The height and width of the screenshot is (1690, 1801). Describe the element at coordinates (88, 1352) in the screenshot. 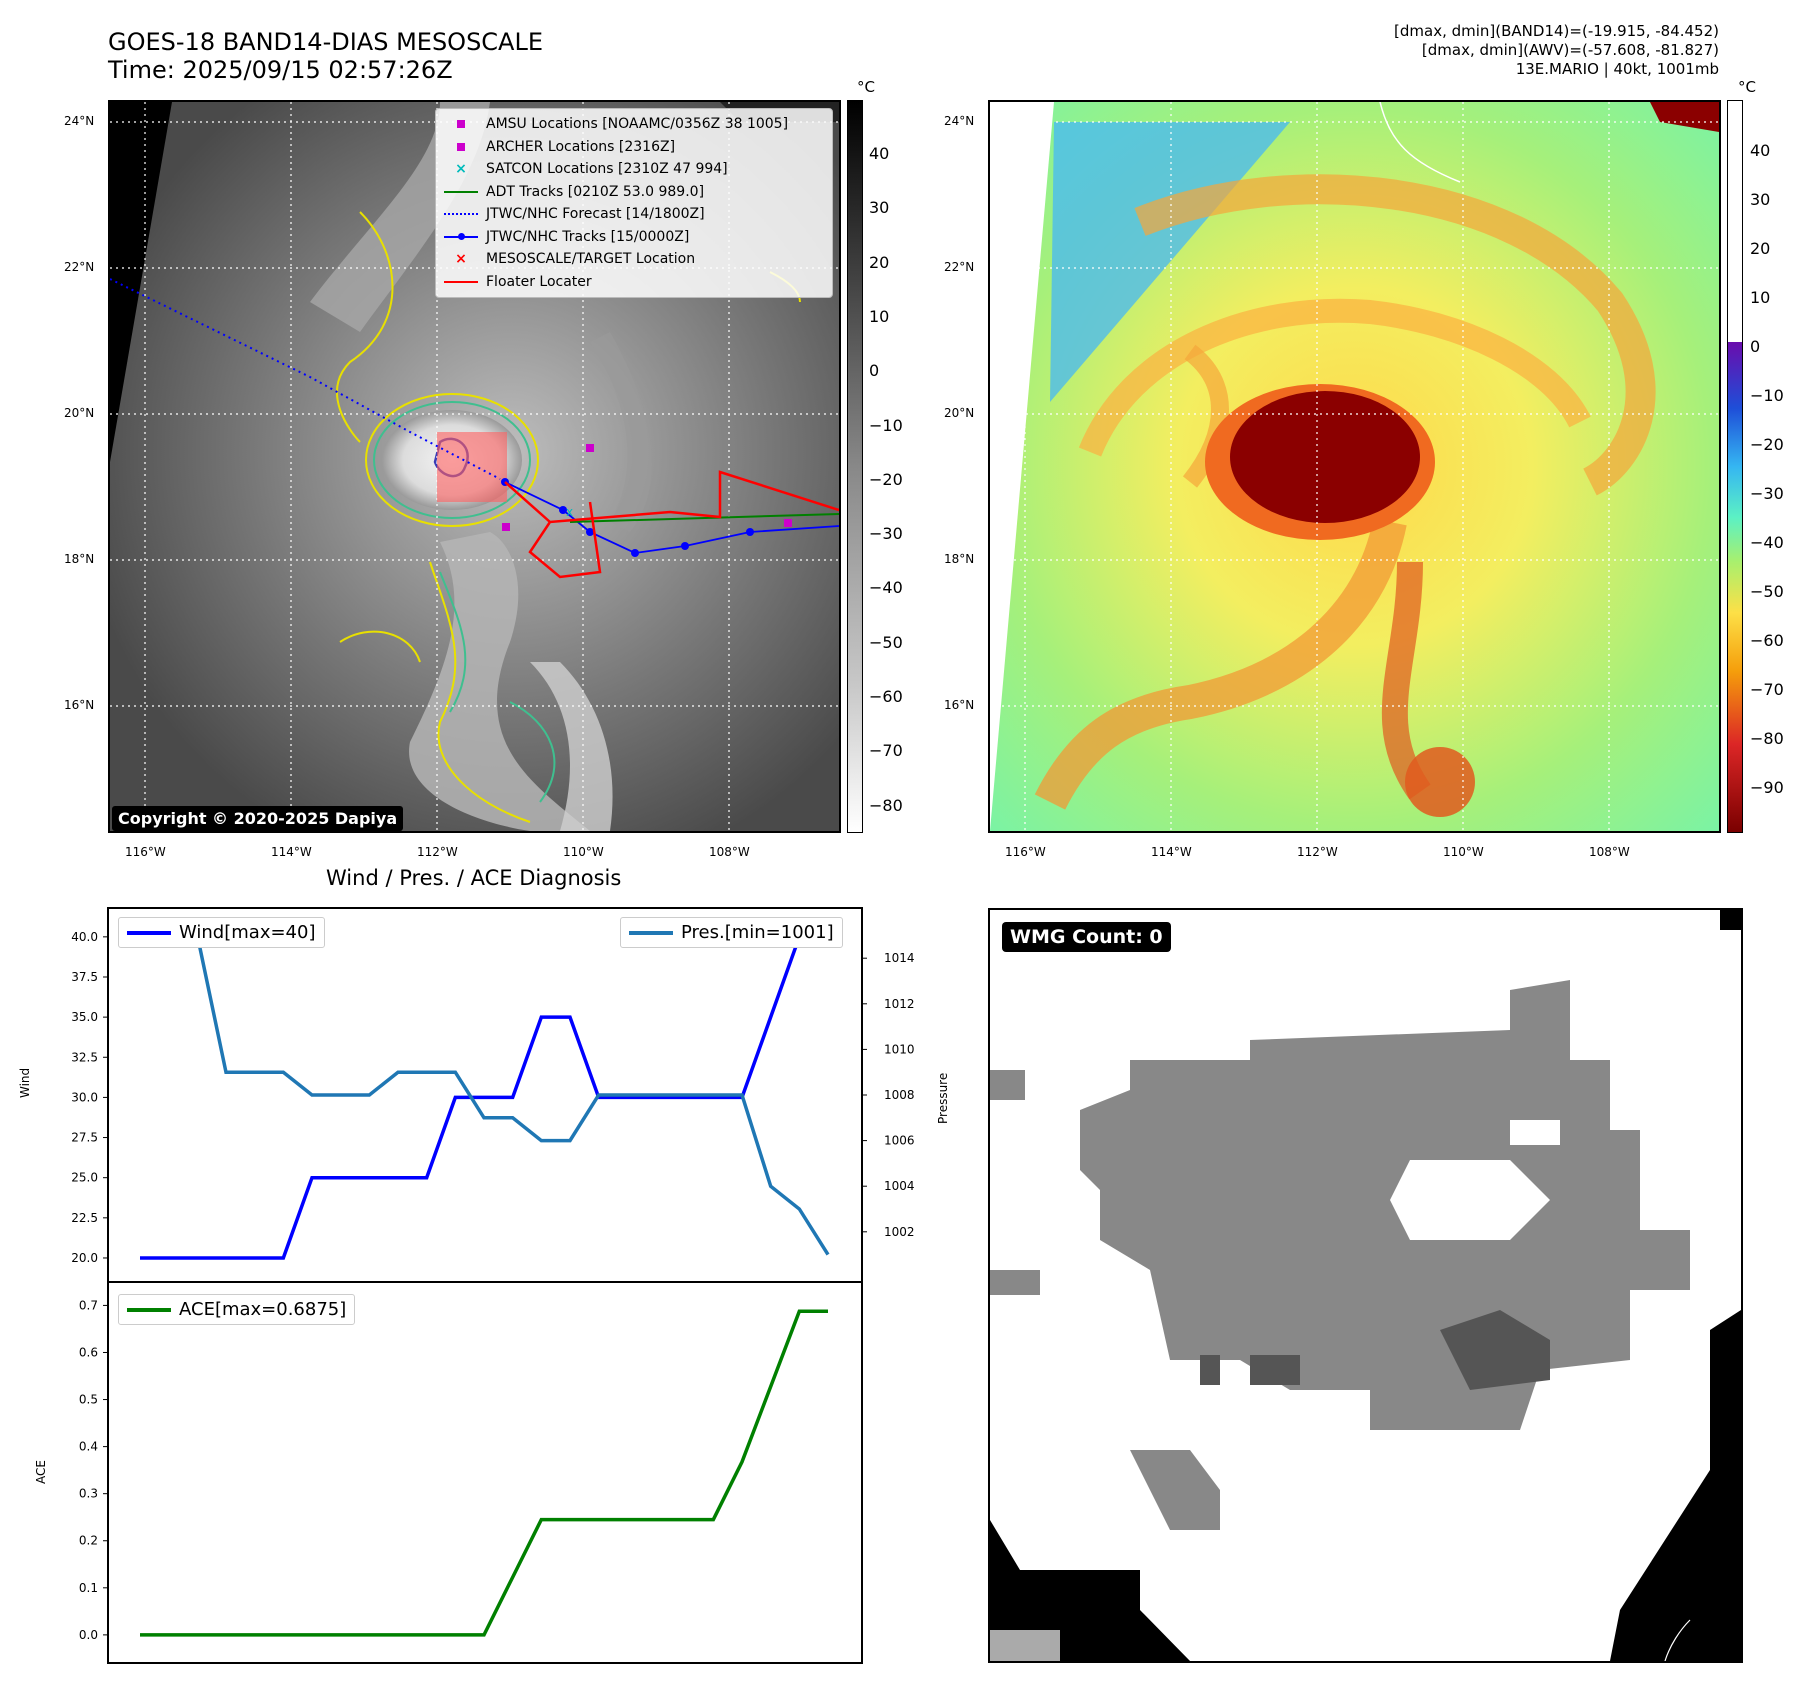

I see `ace-tick-label: 0.6` at that location.